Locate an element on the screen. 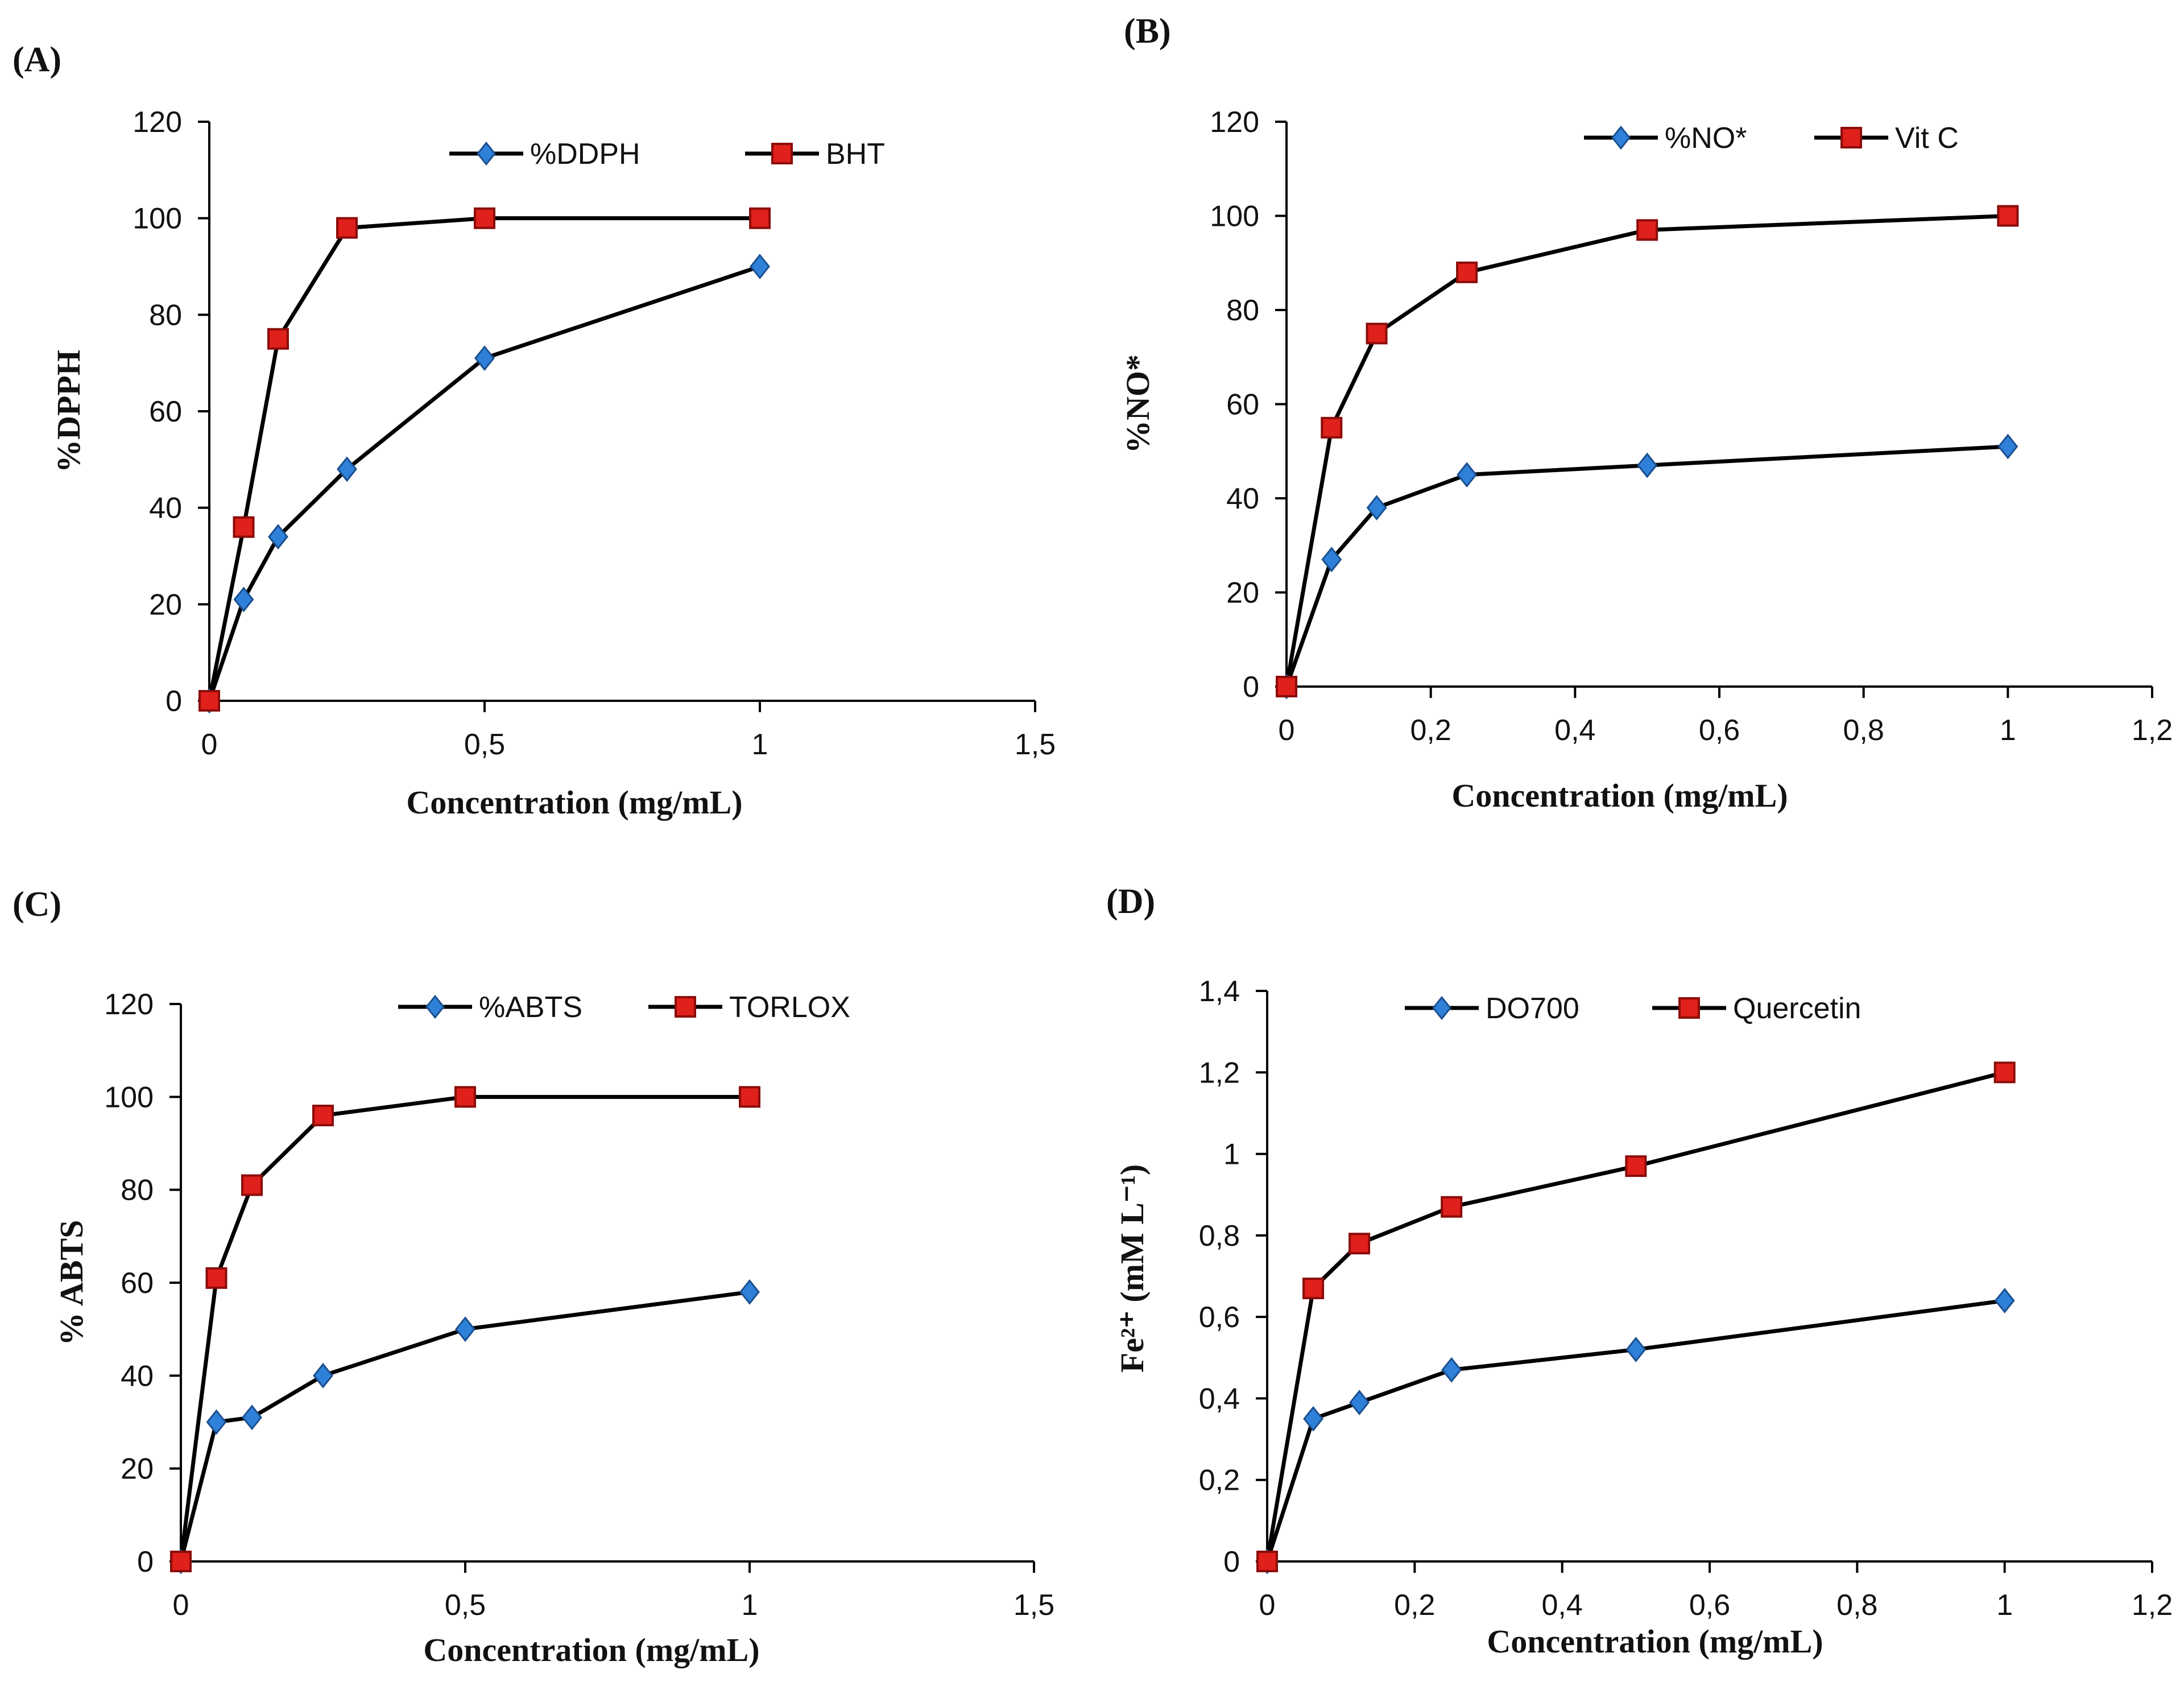 The width and height of the screenshot is (2184, 1690). panel-d-x-tick-label: 0,4 is located at coordinates (1562, 1605).